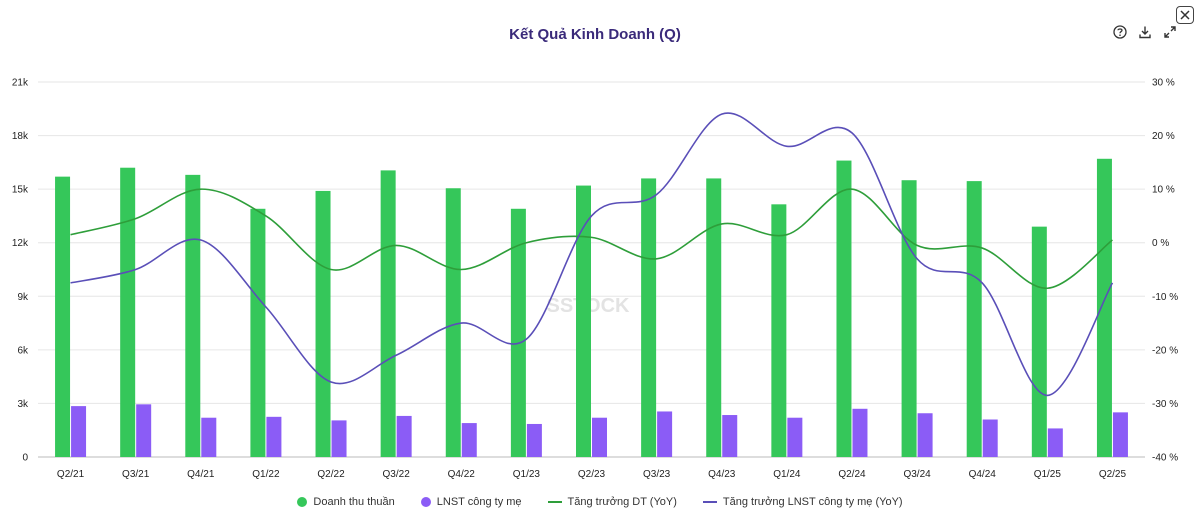  I want to click on x-tick-label: Q4/22, so click(462, 474).